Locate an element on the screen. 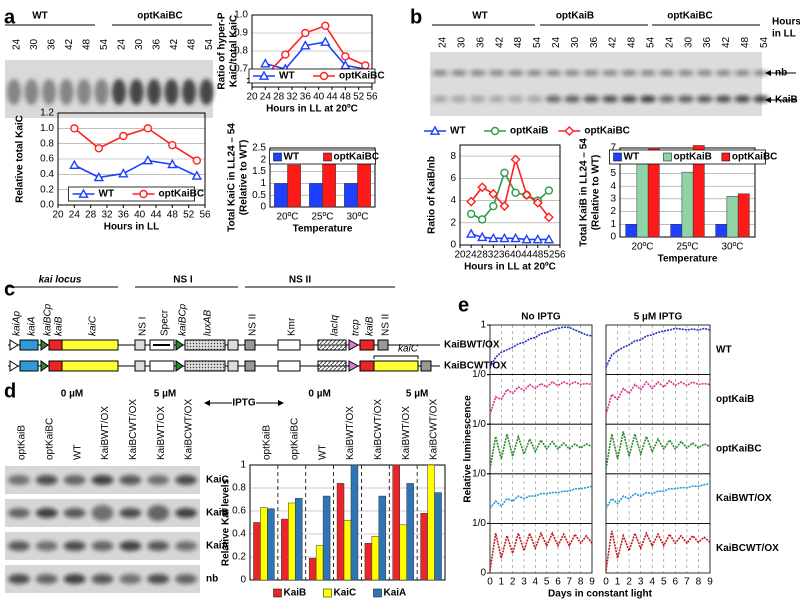 The image size is (800, 601). y-tick-label: 1.2 is located at coordinates (47, 113).